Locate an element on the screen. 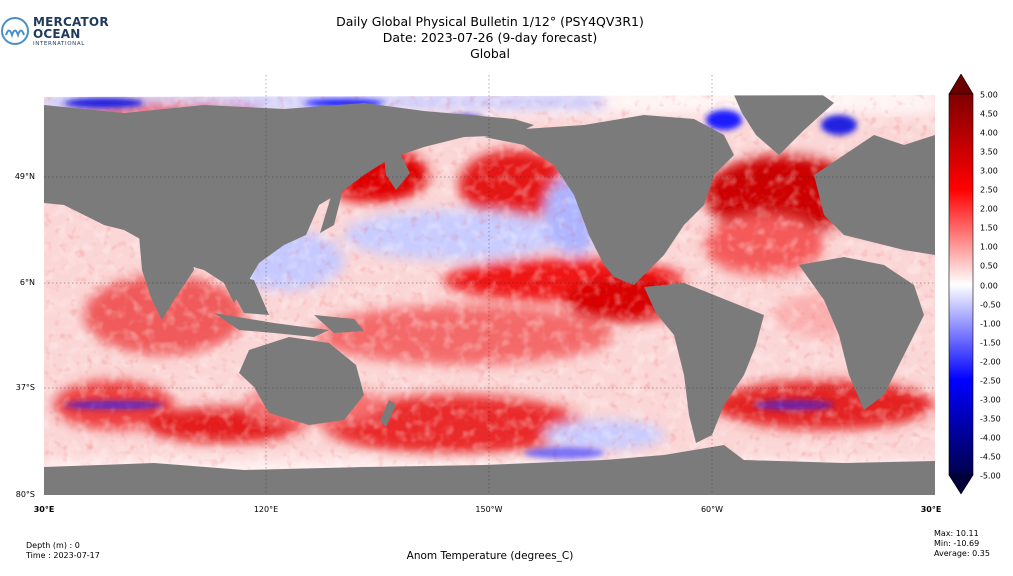 This screenshot has width=1013, height=576. colorbar-tick-label: 1.50 is located at coordinates (989, 228).